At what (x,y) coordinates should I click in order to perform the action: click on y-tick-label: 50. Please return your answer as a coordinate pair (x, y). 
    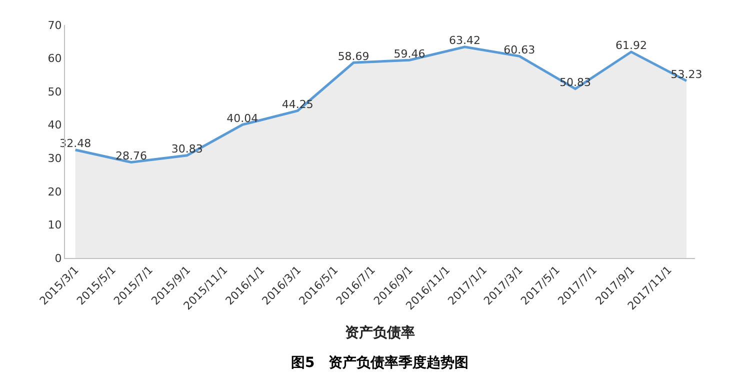
    Looking at the image, I should click on (55, 91).